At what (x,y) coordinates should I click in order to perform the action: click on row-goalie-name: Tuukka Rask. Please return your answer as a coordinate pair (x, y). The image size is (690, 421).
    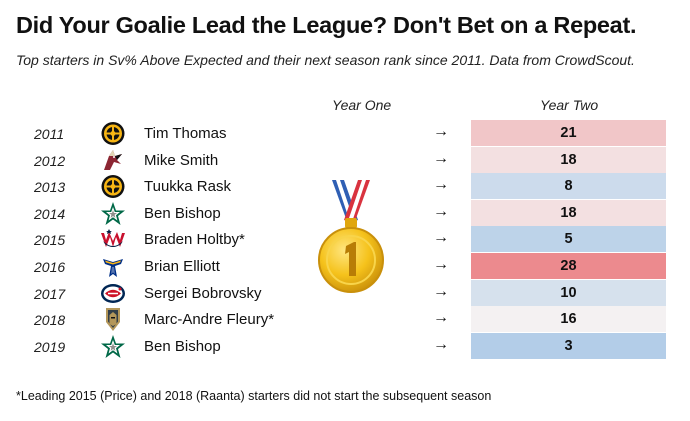
    Looking at the image, I should click on (187, 187).